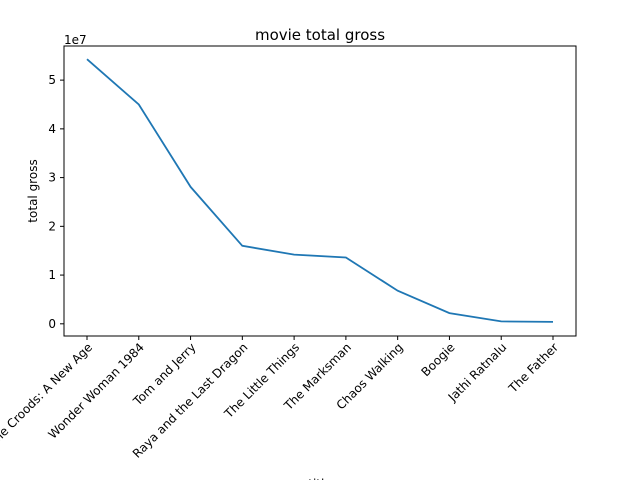 This screenshot has height=480, width=640. I want to click on y-axis-ticks: 0 1 2 3 4 5, so click(56, 202).